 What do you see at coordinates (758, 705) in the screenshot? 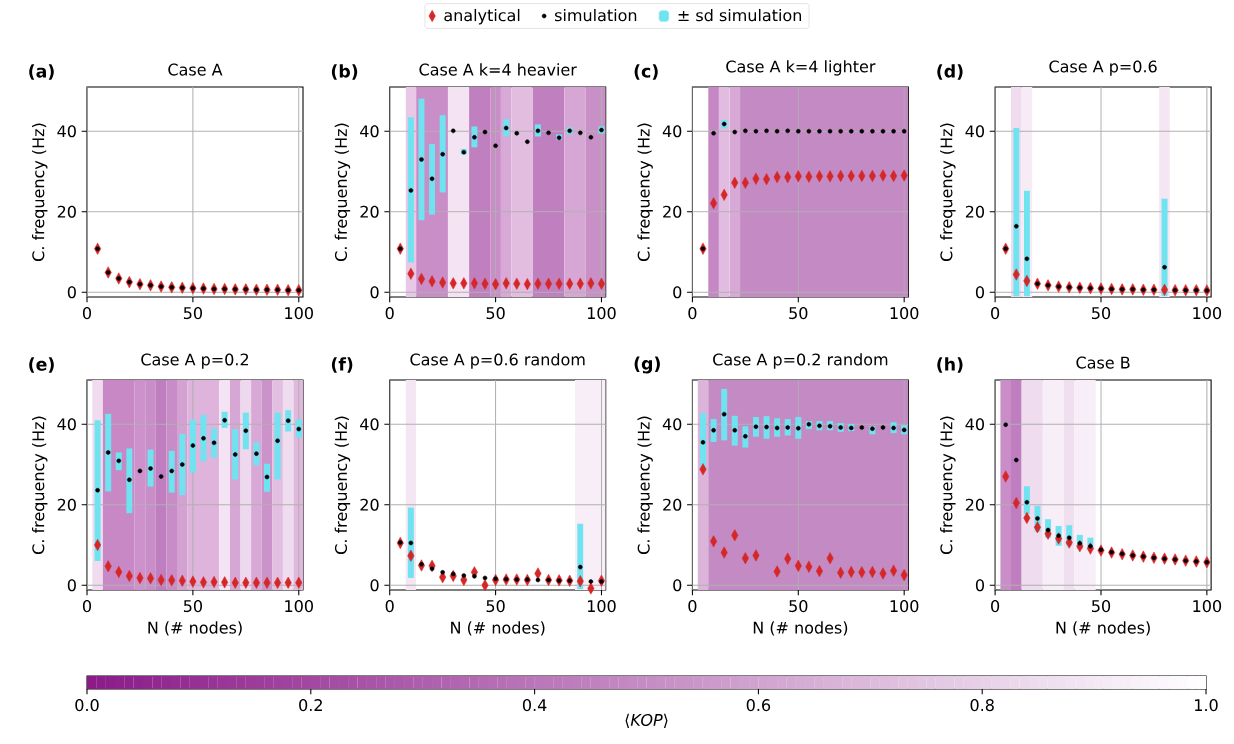
I see `color-bar-label: 0.6` at bounding box center [758, 705].